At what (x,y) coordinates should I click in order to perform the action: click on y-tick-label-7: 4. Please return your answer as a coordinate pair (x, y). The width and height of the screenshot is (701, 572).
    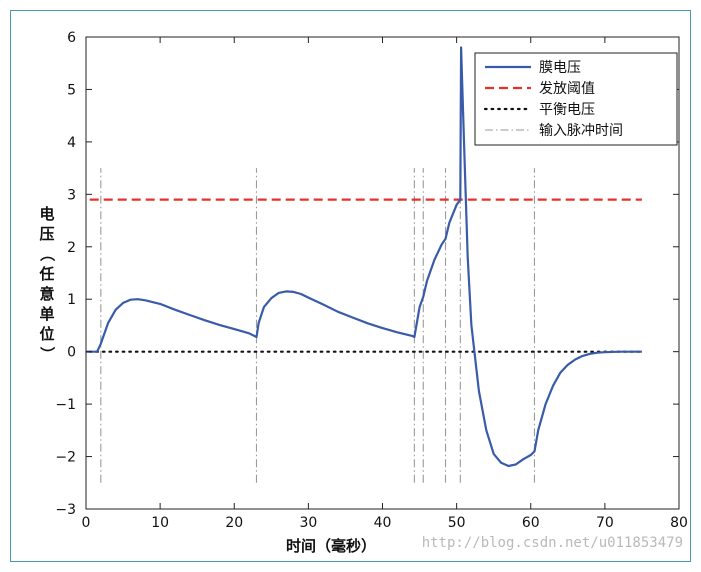
    Looking at the image, I should click on (71, 143).